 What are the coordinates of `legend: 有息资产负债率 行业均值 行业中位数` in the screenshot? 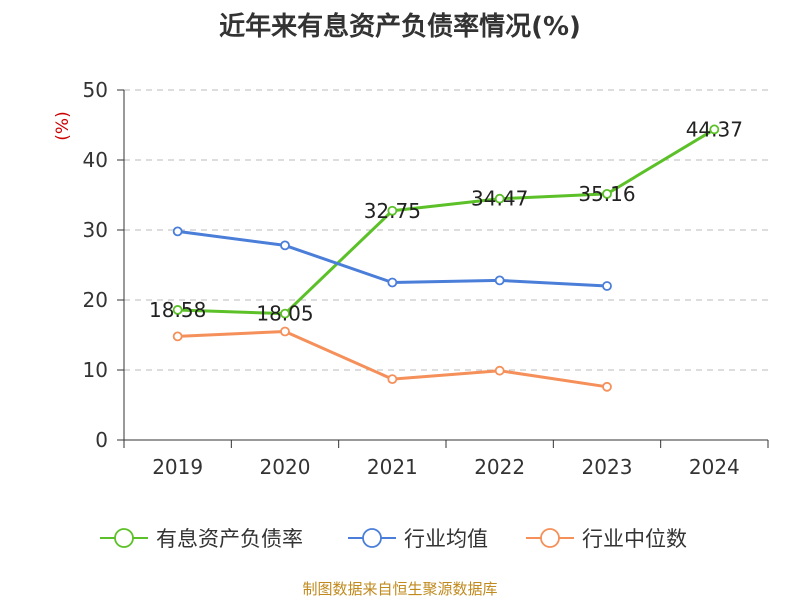 It's located at (393, 539).